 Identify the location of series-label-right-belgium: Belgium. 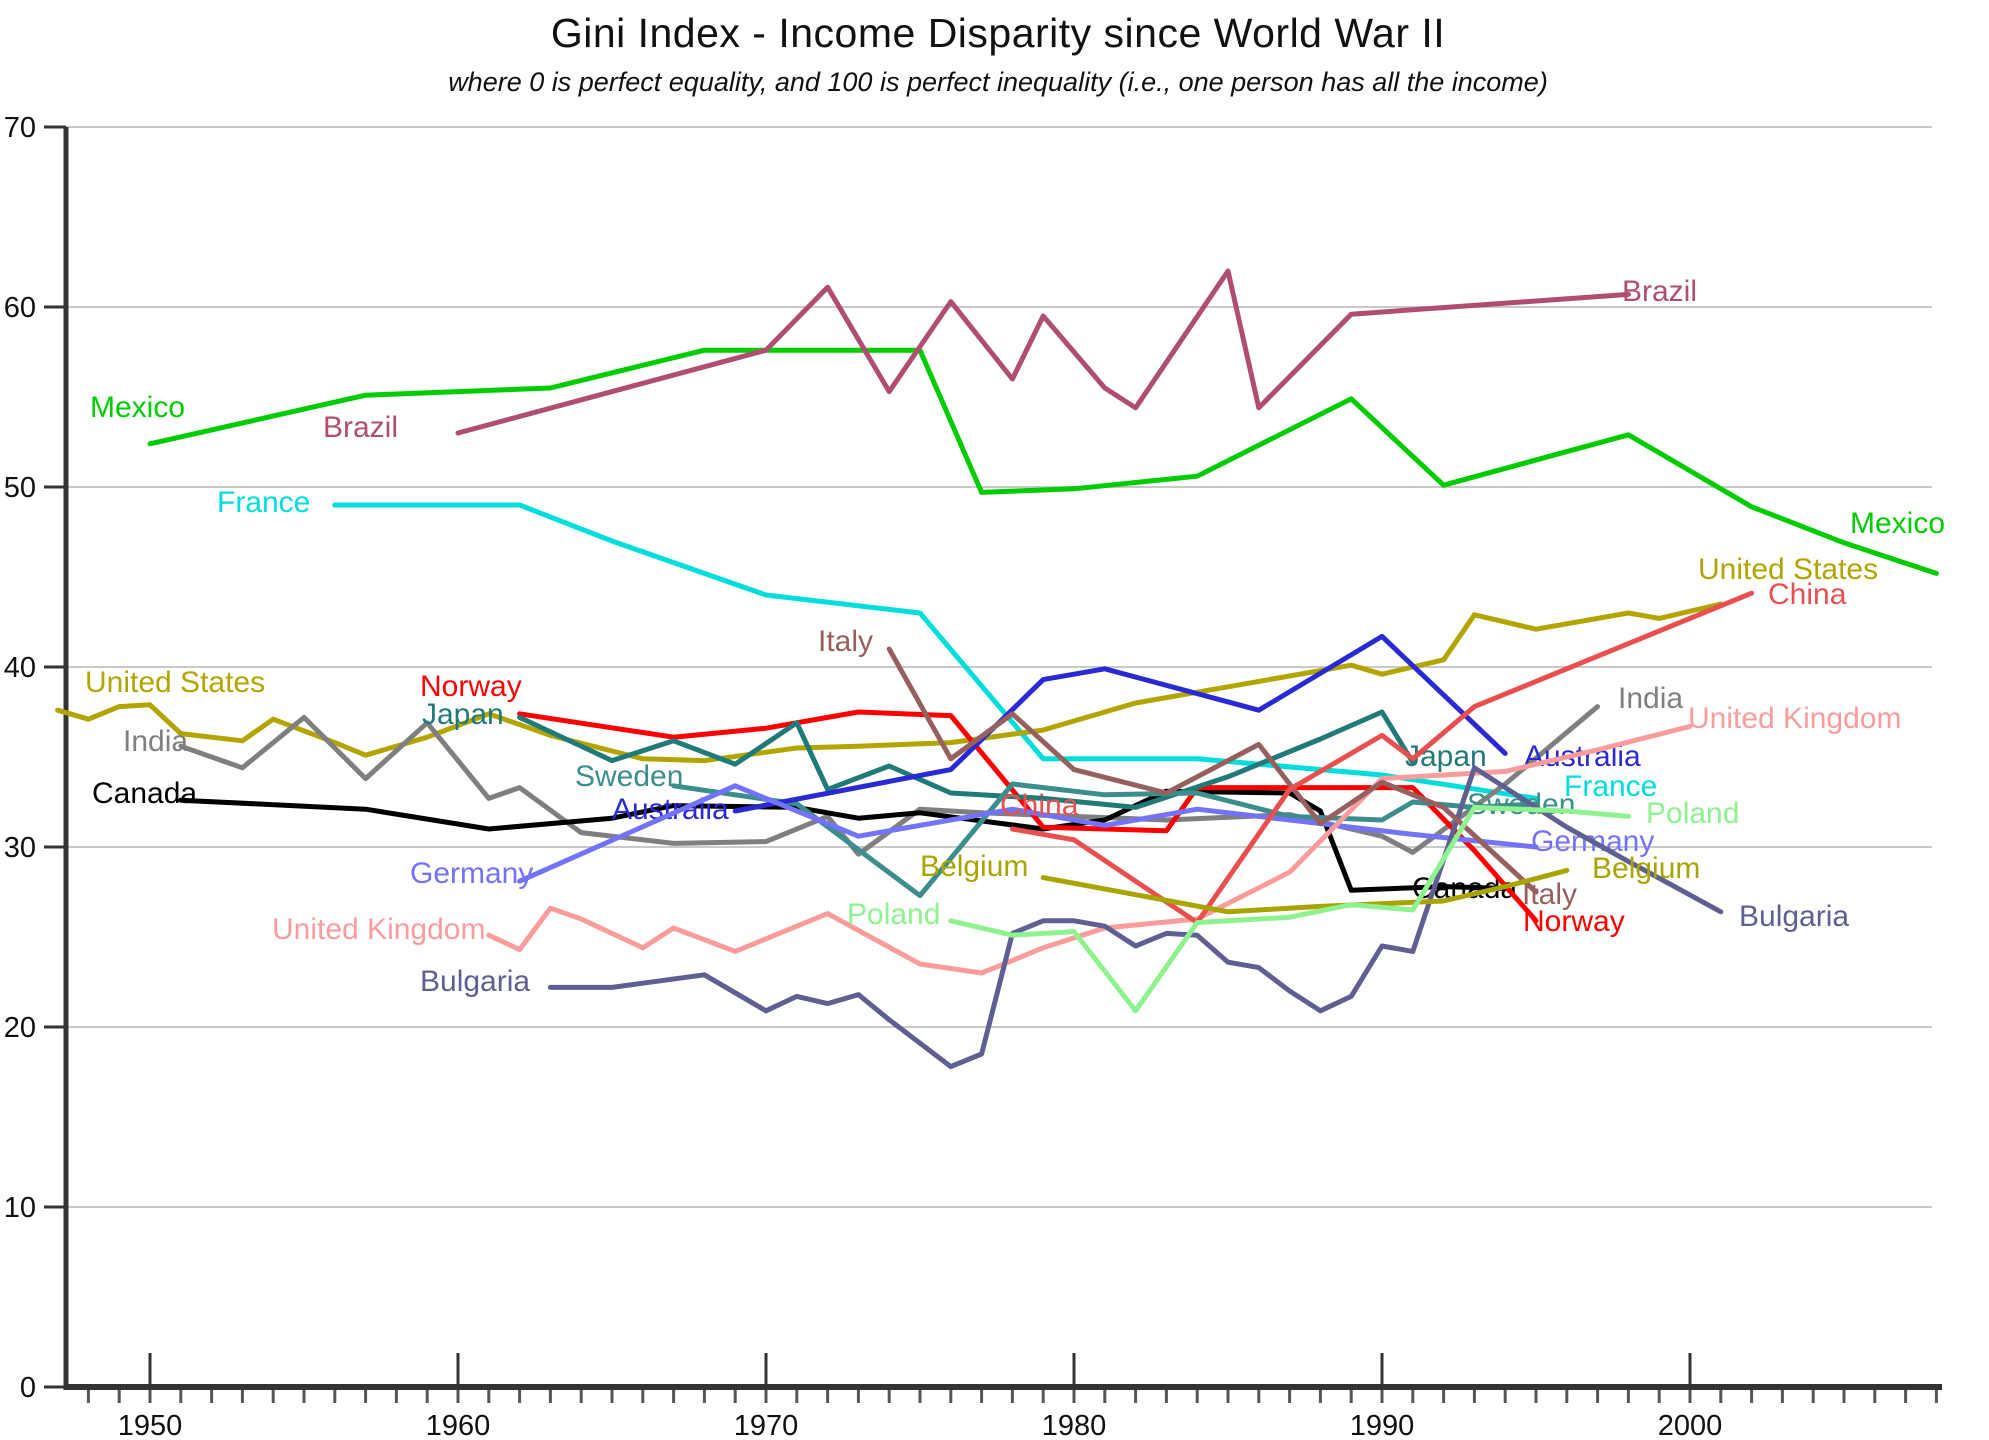
(1646, 868).